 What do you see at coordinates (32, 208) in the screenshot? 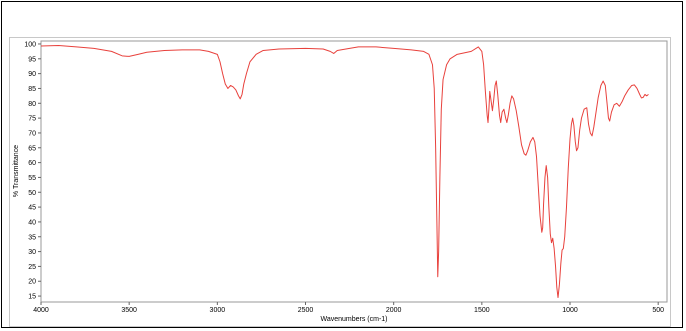
I see `y-tick-label: 45` at bounding box center [32, 208].